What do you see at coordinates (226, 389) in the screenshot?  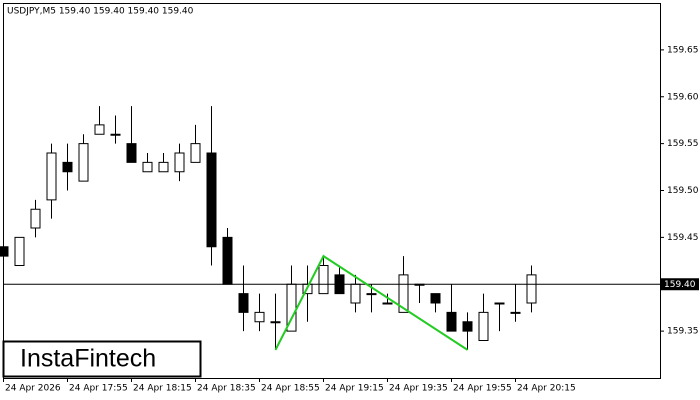 I see `x-tick-label: 24 Apr 18:35` at bounding box center [226, 389].